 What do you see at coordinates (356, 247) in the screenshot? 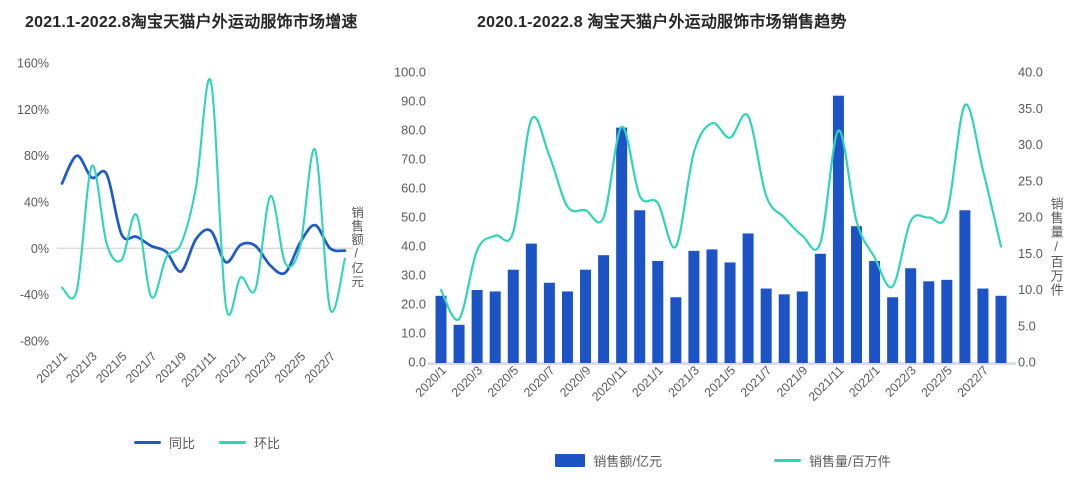
I see `left-chart-secondary-axis-label: 销售额/亿元` at bounding box center [356, 247].